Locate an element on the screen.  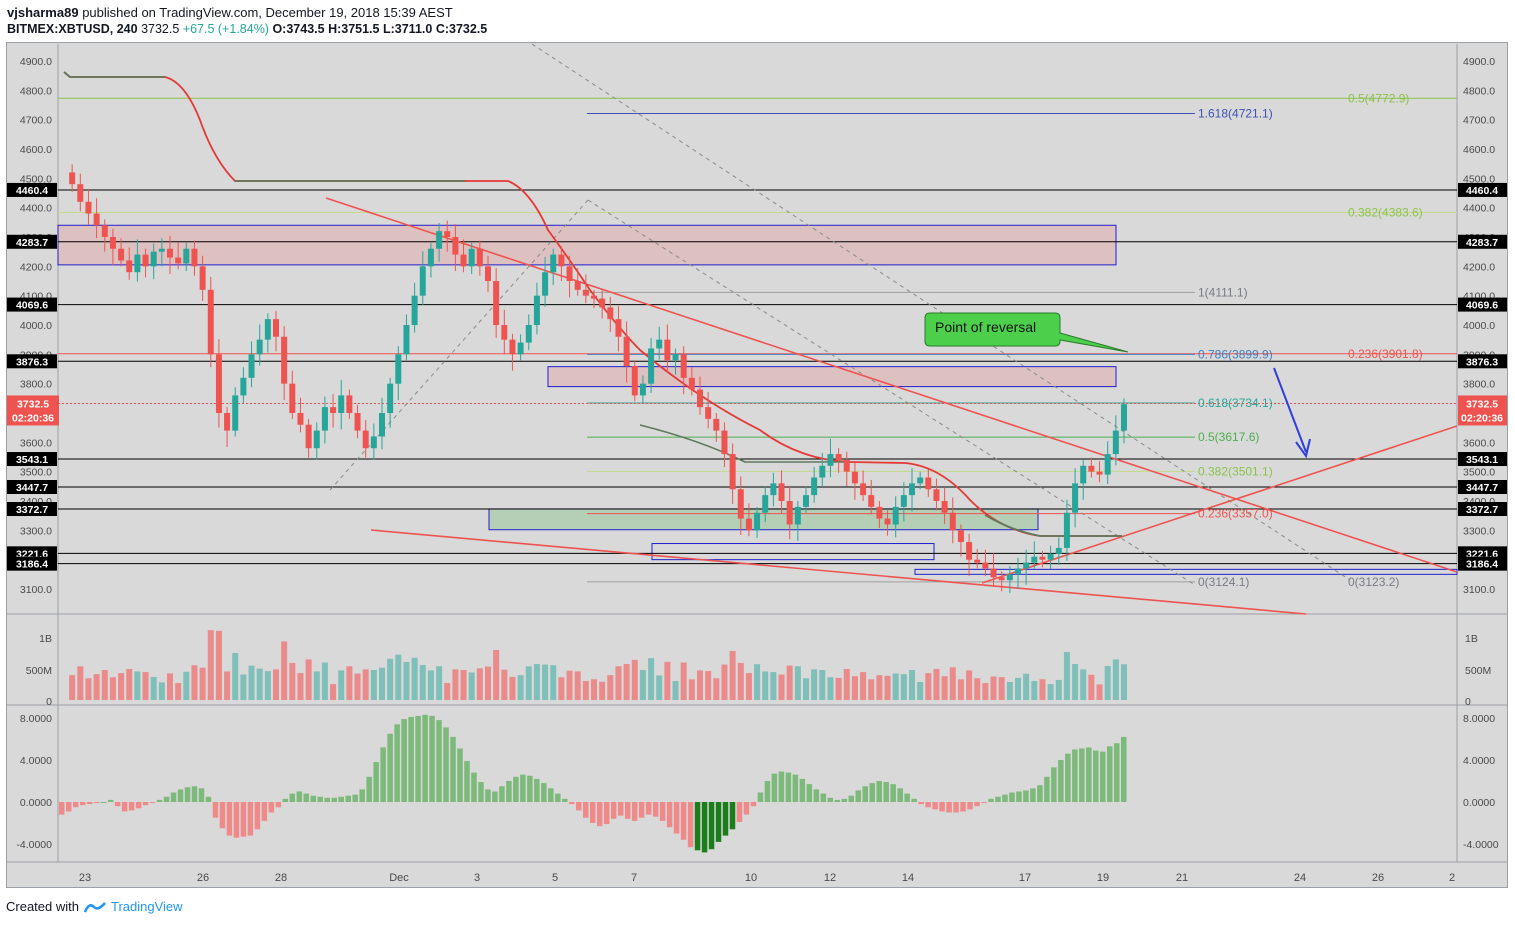
level-tag-left is located at coordinates (32, 361).